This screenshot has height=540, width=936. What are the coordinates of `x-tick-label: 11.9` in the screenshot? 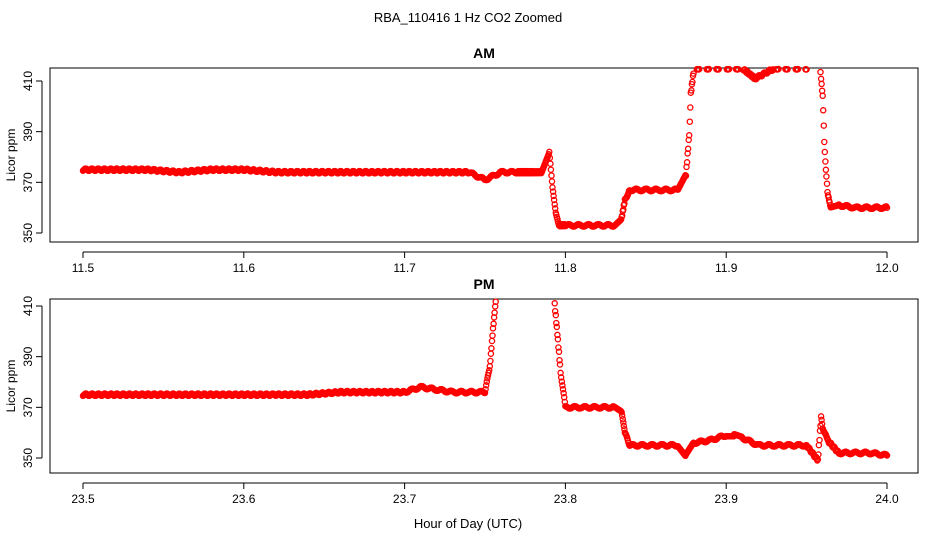 It's located at (726, 268).